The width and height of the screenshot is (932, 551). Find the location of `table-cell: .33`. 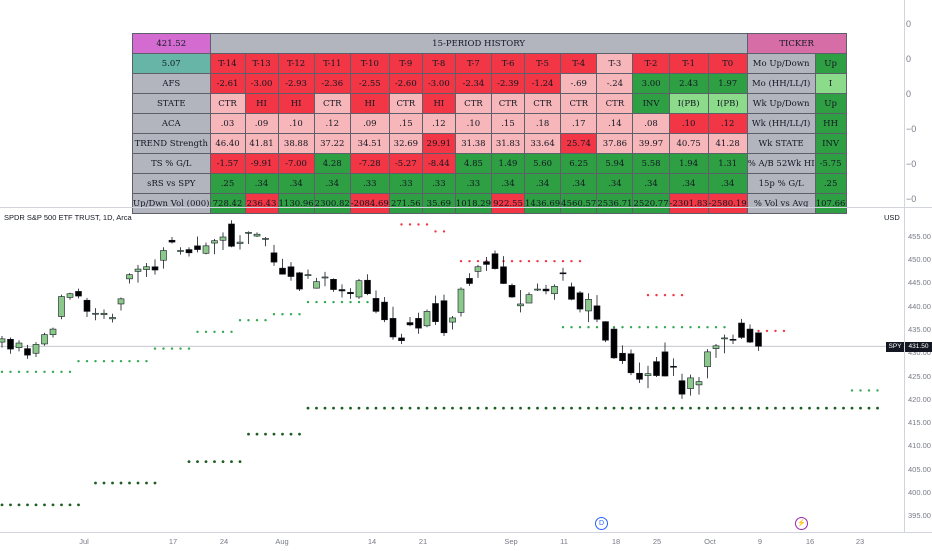

table-cell: .33 is located at coordinates (438, 183).